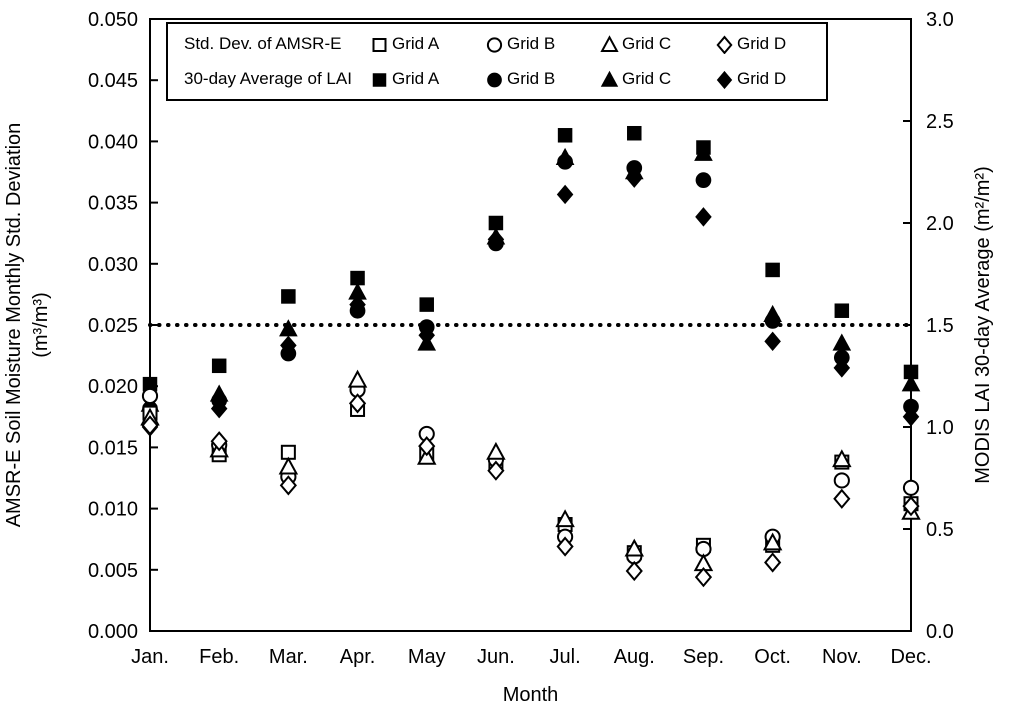 The width and height of the screenshot is (1024, 717). I want to click on point-lai-grid-a-nov, so click(842, 310).